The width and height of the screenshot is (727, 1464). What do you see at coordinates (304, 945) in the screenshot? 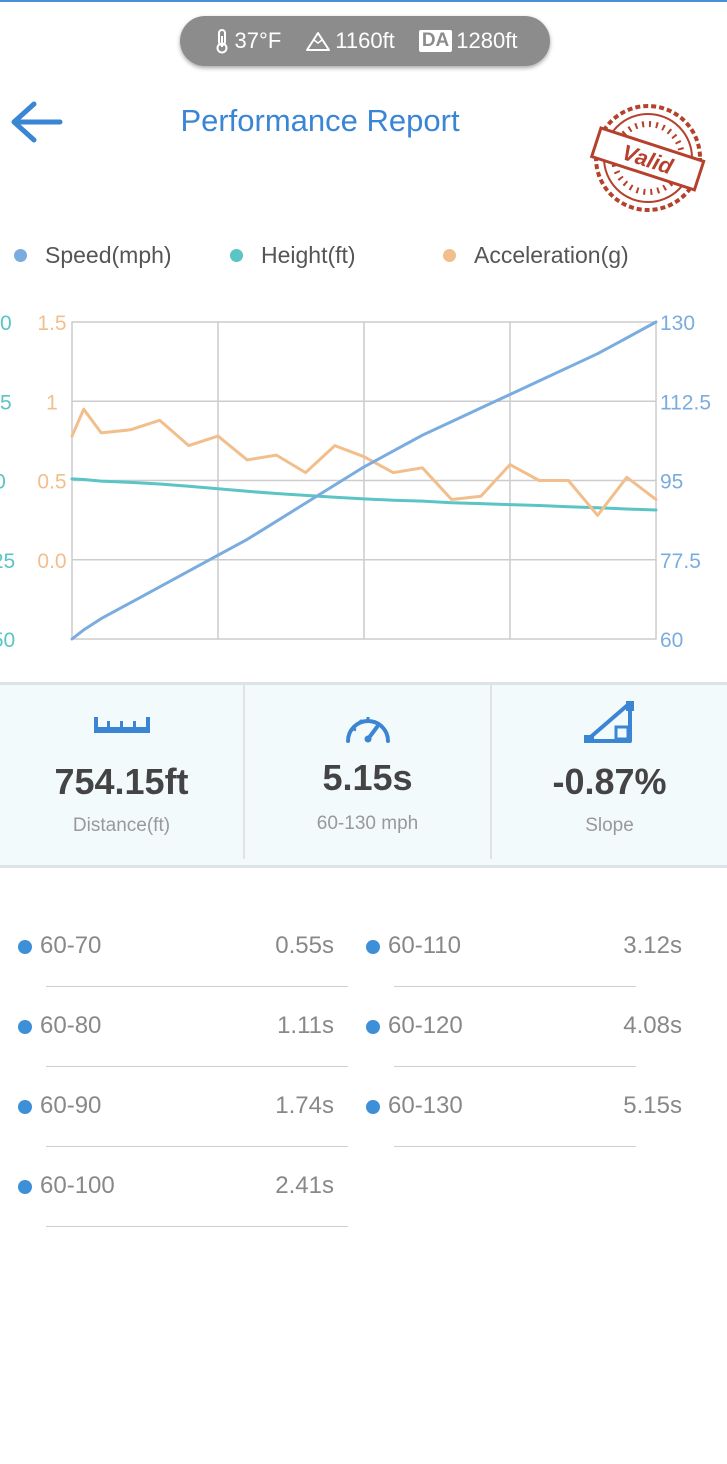
I see `split-time: 0.55s` at bounding box center [304, 945].